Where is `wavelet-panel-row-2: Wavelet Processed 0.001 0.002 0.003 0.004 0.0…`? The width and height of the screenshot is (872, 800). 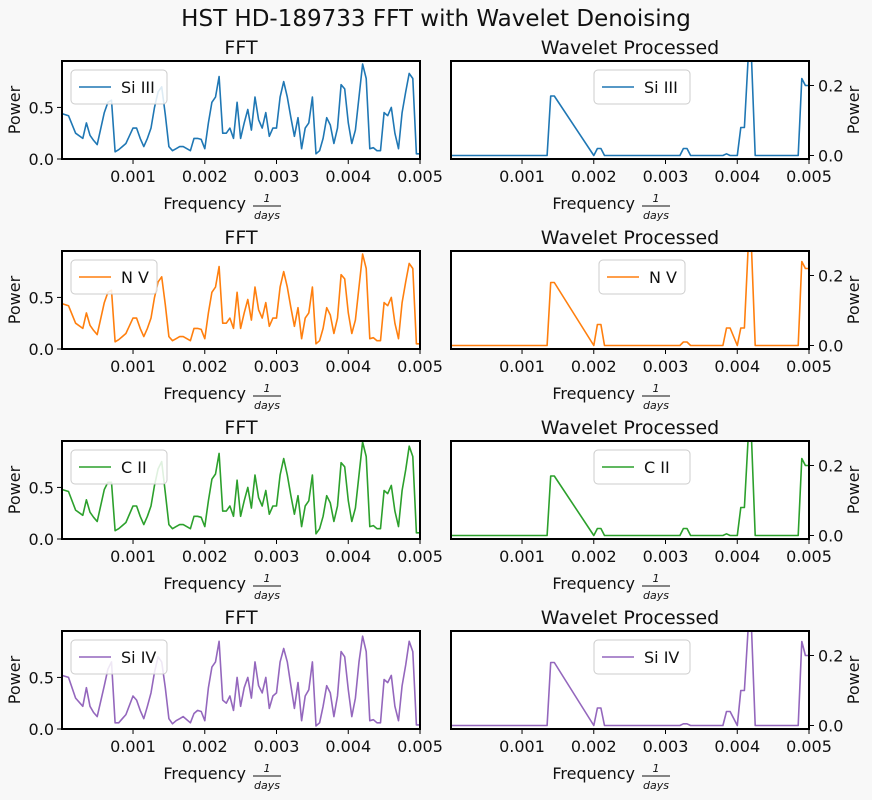 wavelet-panel-row-2: Wavelet Processed 0.001 0.002 0.003 0.004 0.0… is located at coordinates (656, 509).